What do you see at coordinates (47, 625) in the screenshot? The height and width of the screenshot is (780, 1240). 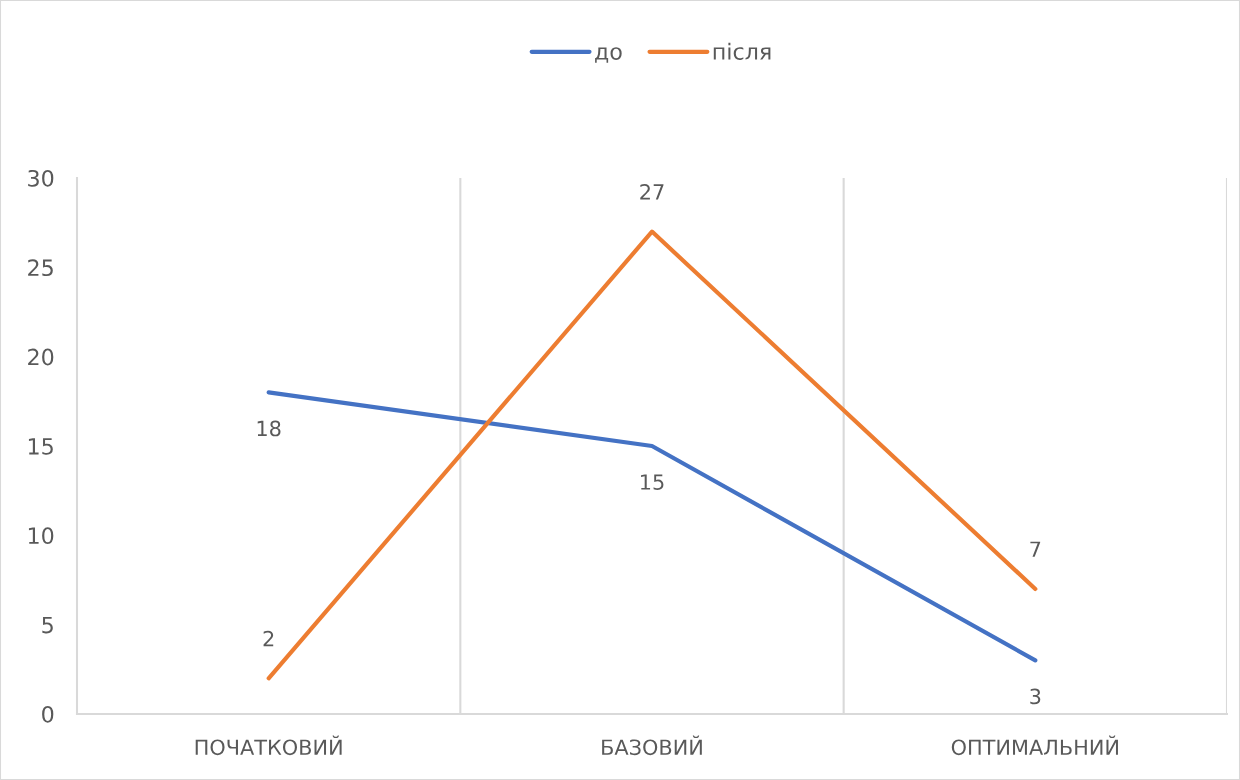 I see `y-tick-label: 5` at bounding box center [47, 625].